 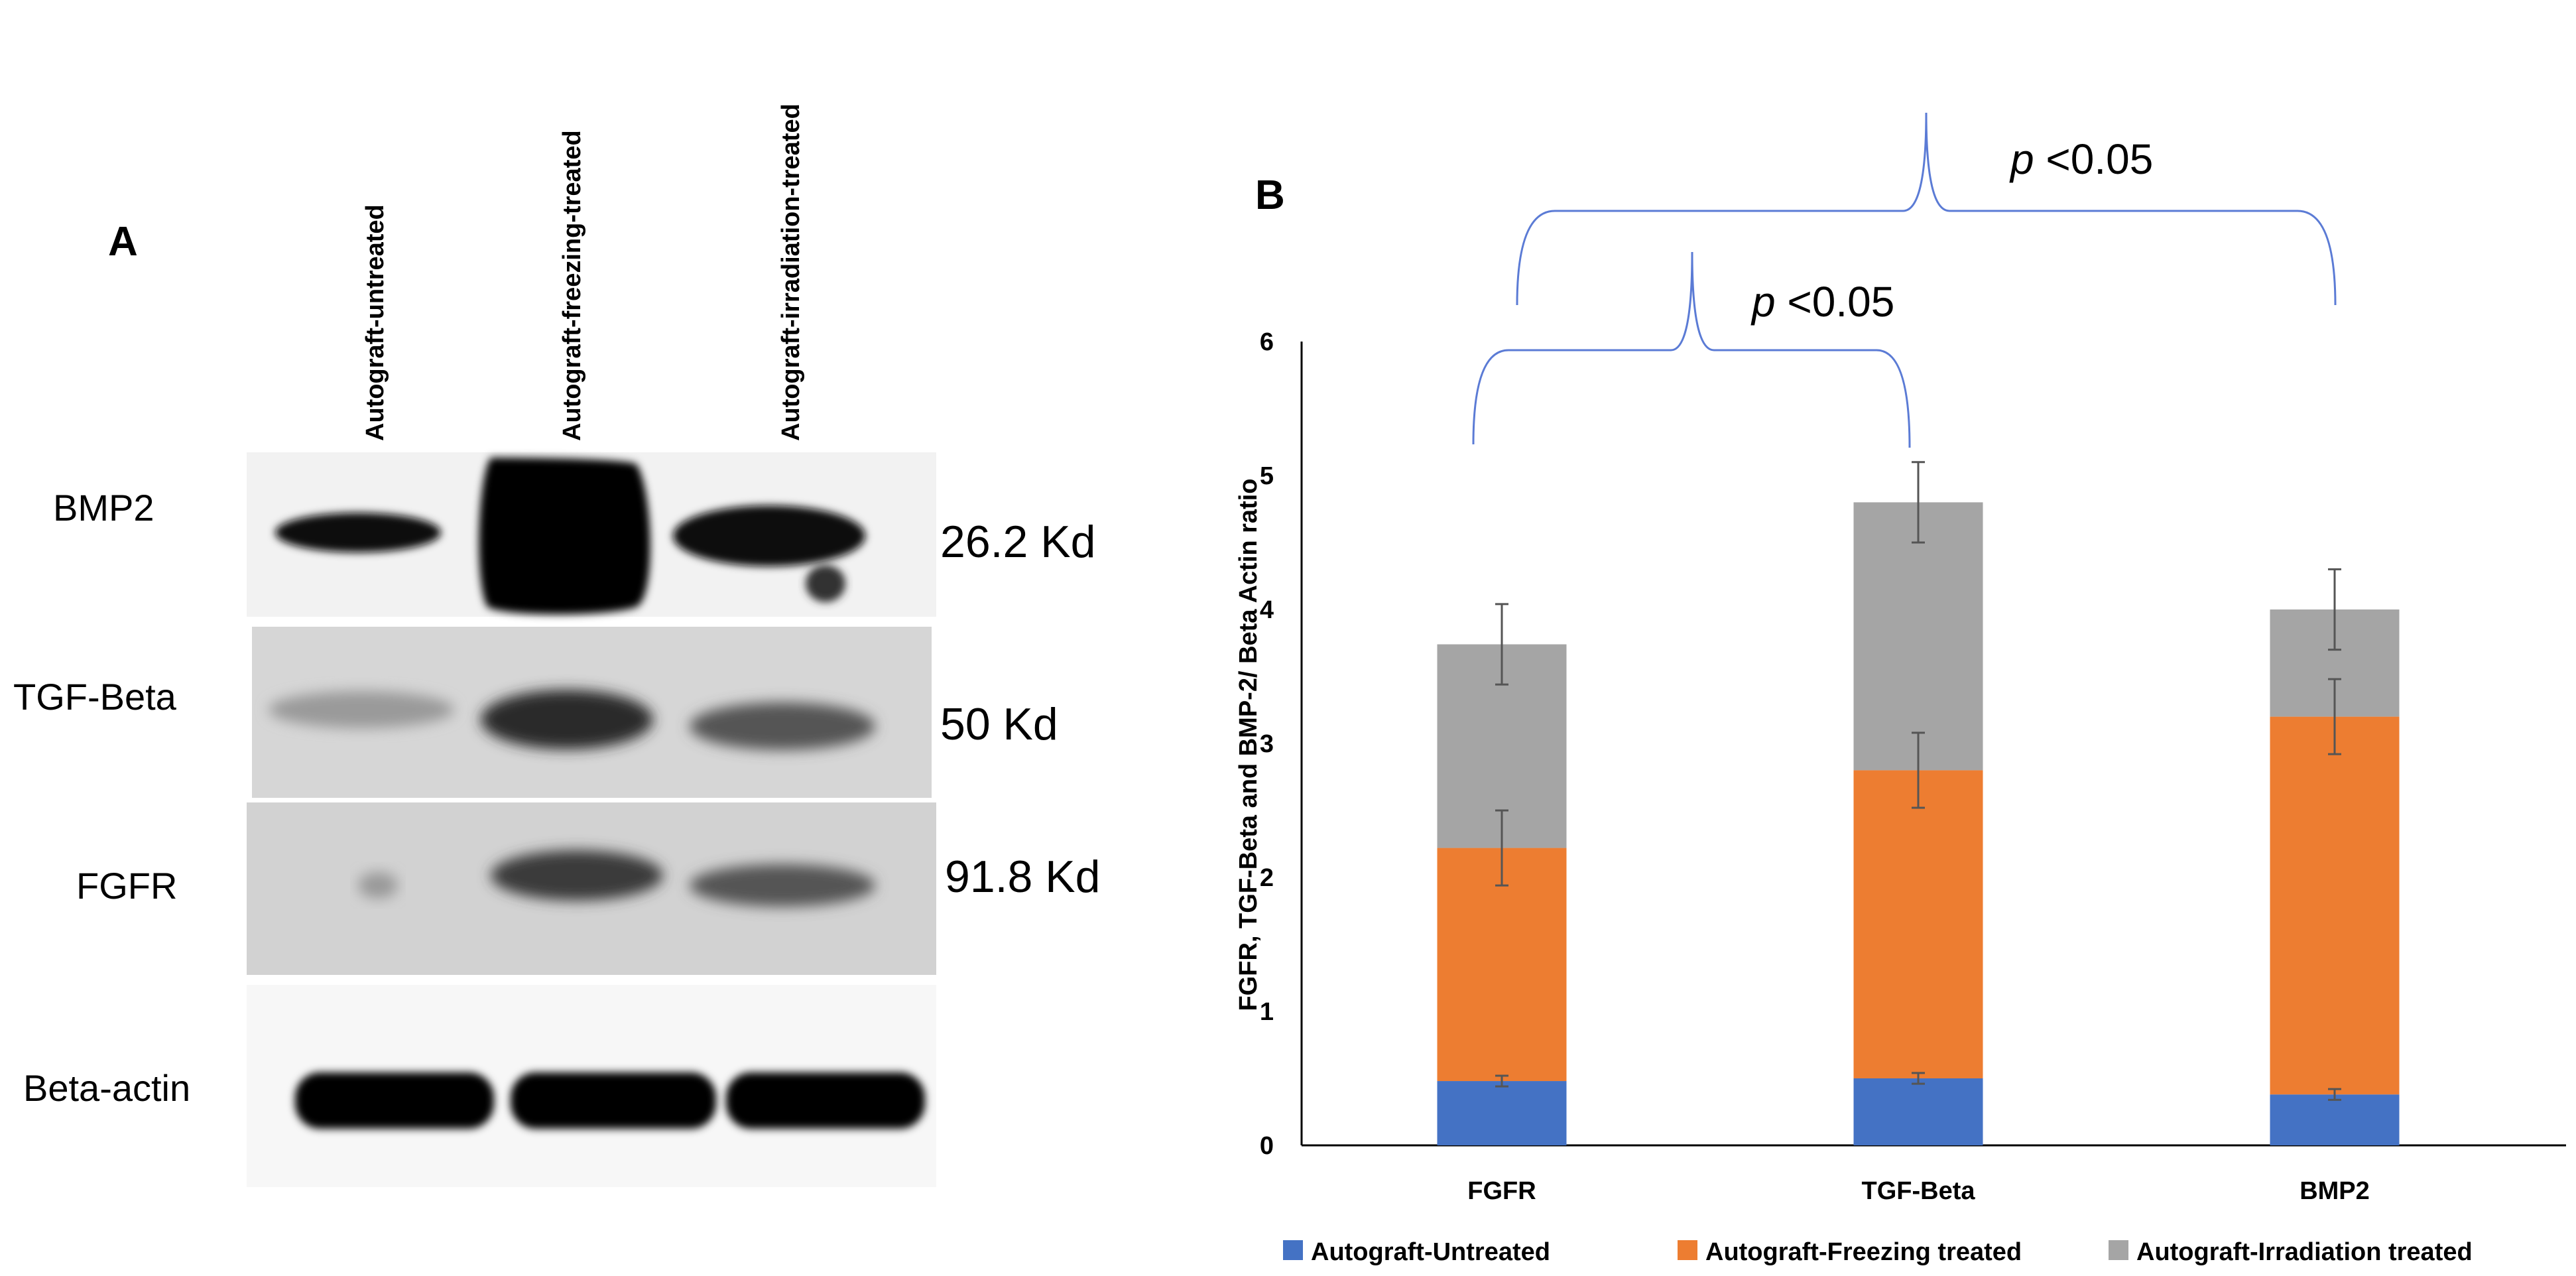 I want to click on size-label-fgfr: 91.8 Kd, so click(x=1022, y=877).